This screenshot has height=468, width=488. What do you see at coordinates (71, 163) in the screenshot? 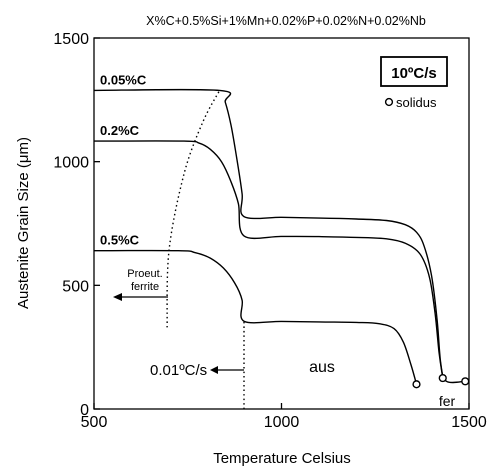
I see `y-tick-label: 1000` at bounding box center [71, 163].